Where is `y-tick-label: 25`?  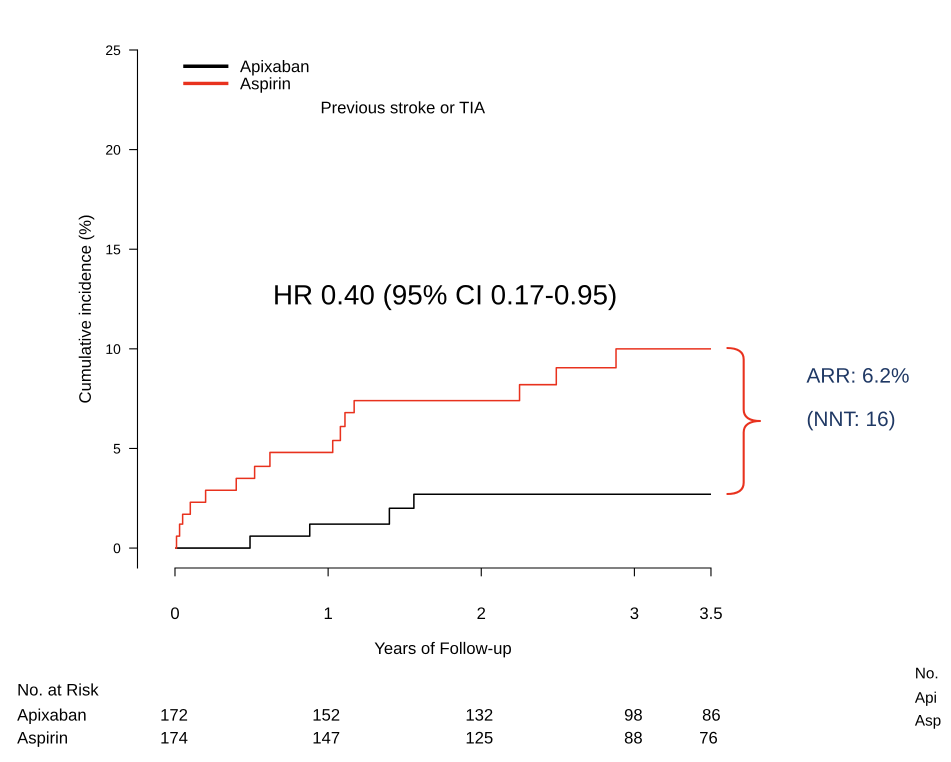 y-tick-label: 25 is located at coordinates (113, 50).